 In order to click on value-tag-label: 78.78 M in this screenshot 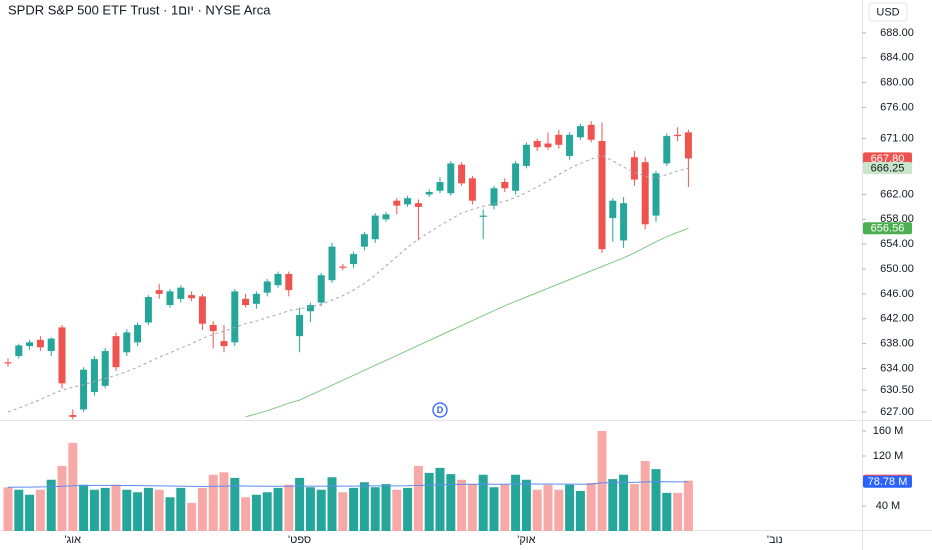, I will do `click(888, 482)`.